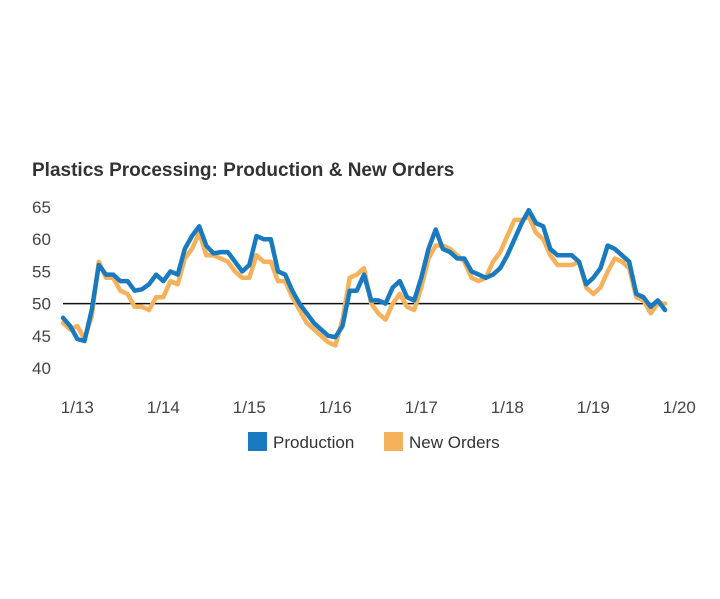  I want to click on legend-item-production: Production, so click(301, 442).